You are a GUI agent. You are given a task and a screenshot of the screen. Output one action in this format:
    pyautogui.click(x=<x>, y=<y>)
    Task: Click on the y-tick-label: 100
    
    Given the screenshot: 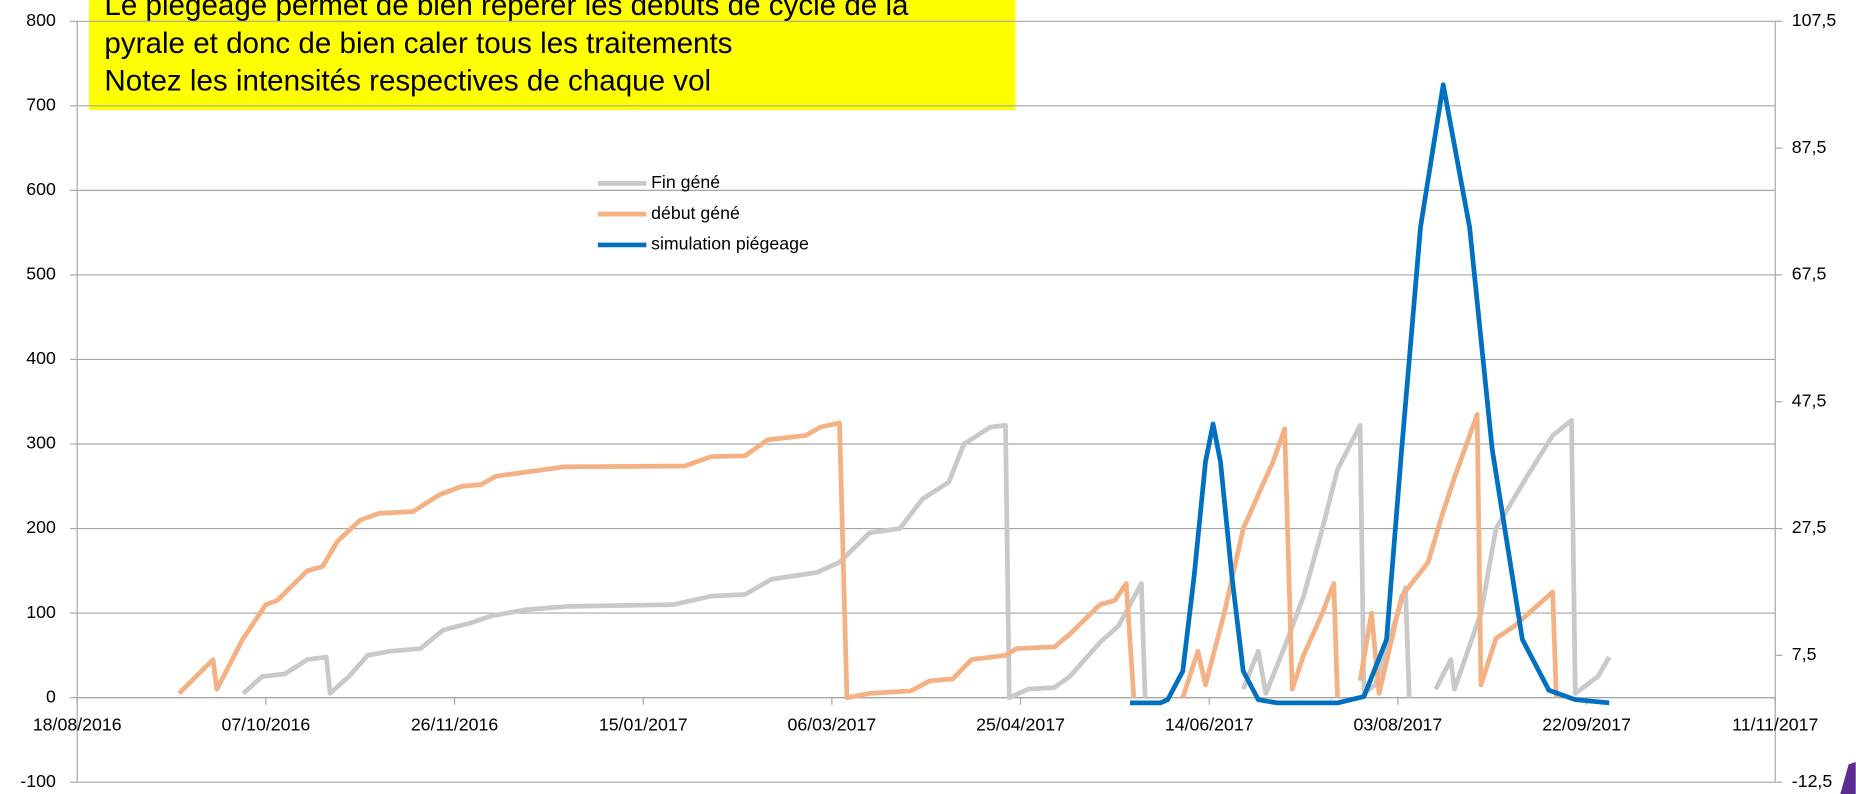 What is the action you would take?
    pyautogui.click(x=41, y=612)
    